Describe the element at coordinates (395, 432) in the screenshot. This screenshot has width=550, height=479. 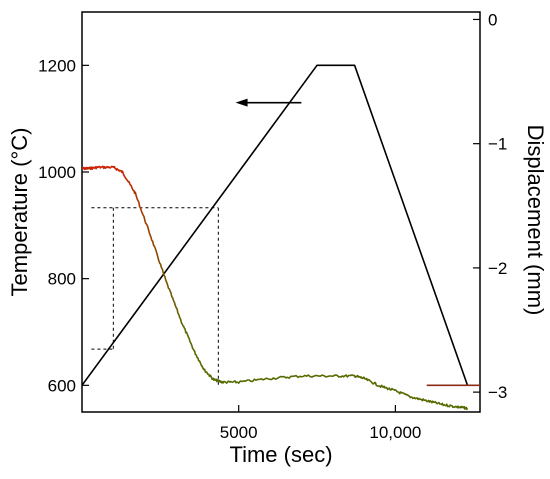
I see `x-tick-label: 10,000` at that location.